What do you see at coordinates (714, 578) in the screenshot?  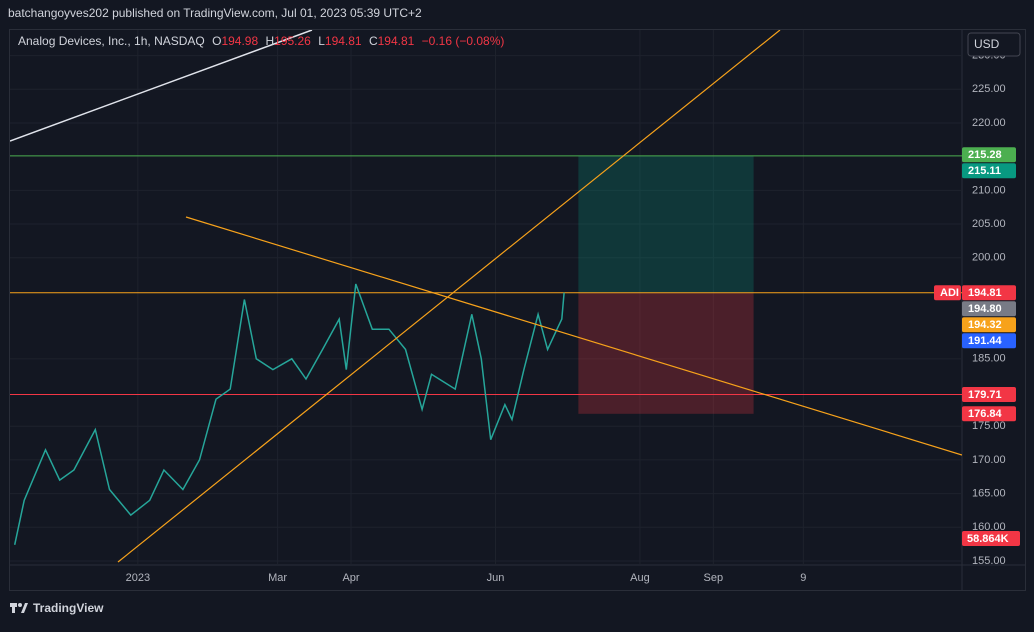 I see `x-tick-label: Sep` at bounding box center [714, 578].